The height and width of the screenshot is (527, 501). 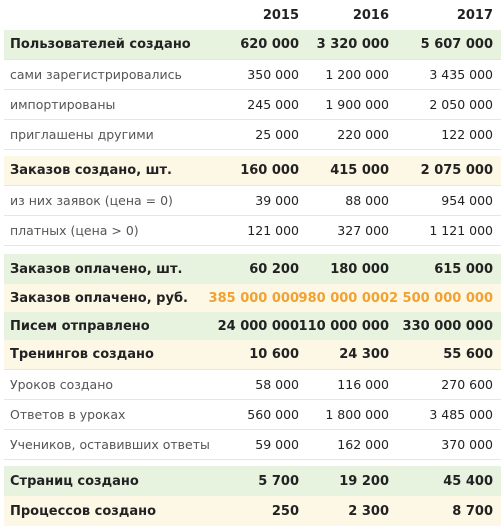 What do you see at coordinates (62, 384) in the screenshot?
I see `row-label: Уроков создано` at bounding box center [62, 384].